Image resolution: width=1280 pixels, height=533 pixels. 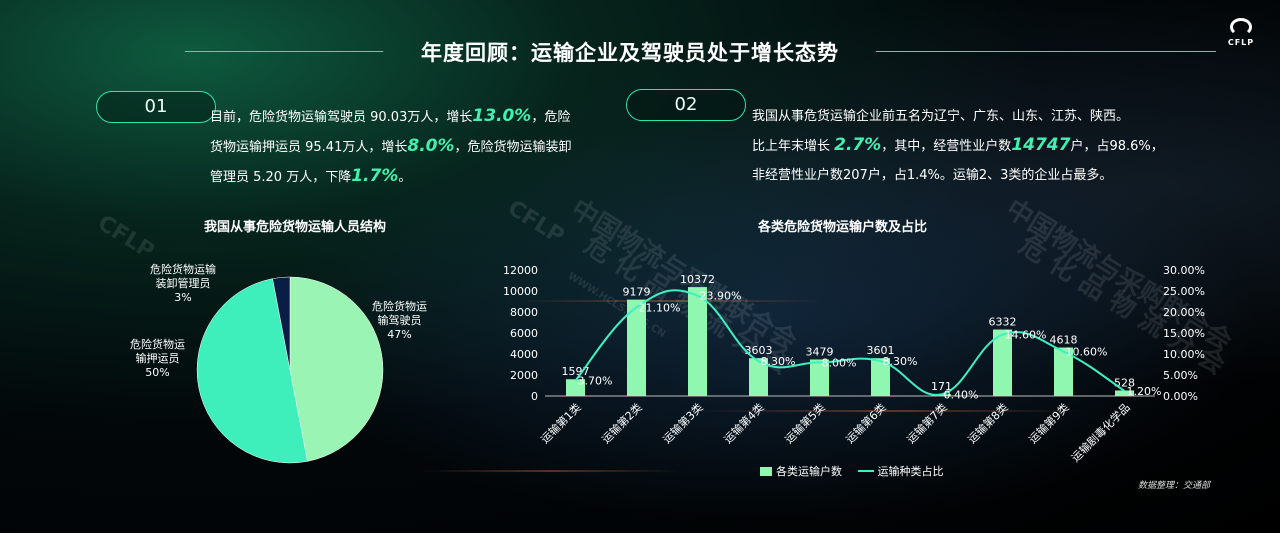 What do you see at coordinates (595, 380) in the screenshot?
I see `line-point-label: 3.70%` at bounding box center [595, 380].